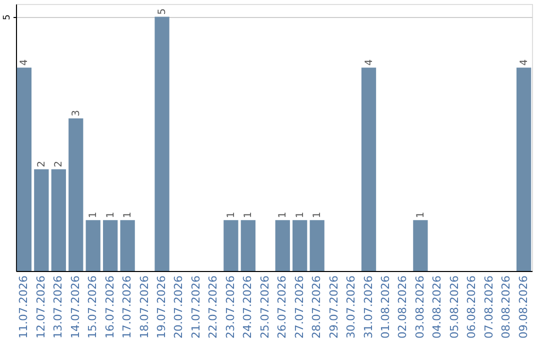 The image size is (540, 340). I want to click on x-tick-label: 08.08.2026, so click(506, 307).